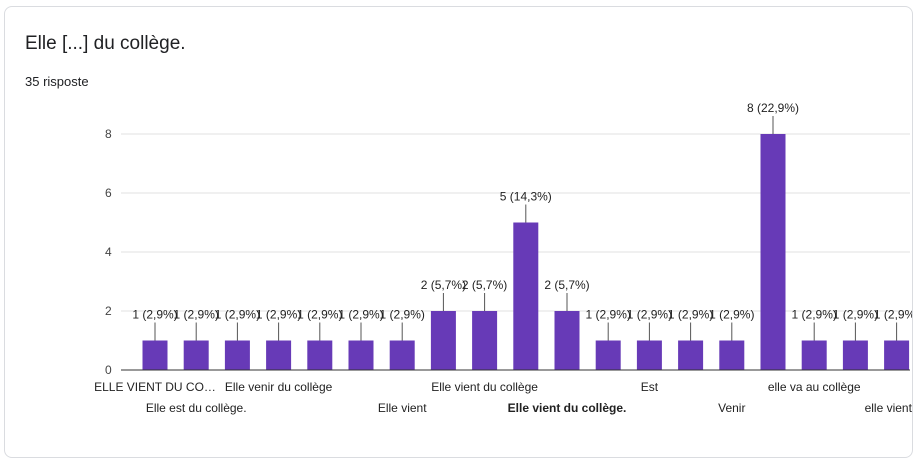 This screenshot has height=466, width=919. What do you see at coordinates (402, 408) in the screenshot?
I see `x-tick-label: Elle vient` at bounding box center [402, 408].